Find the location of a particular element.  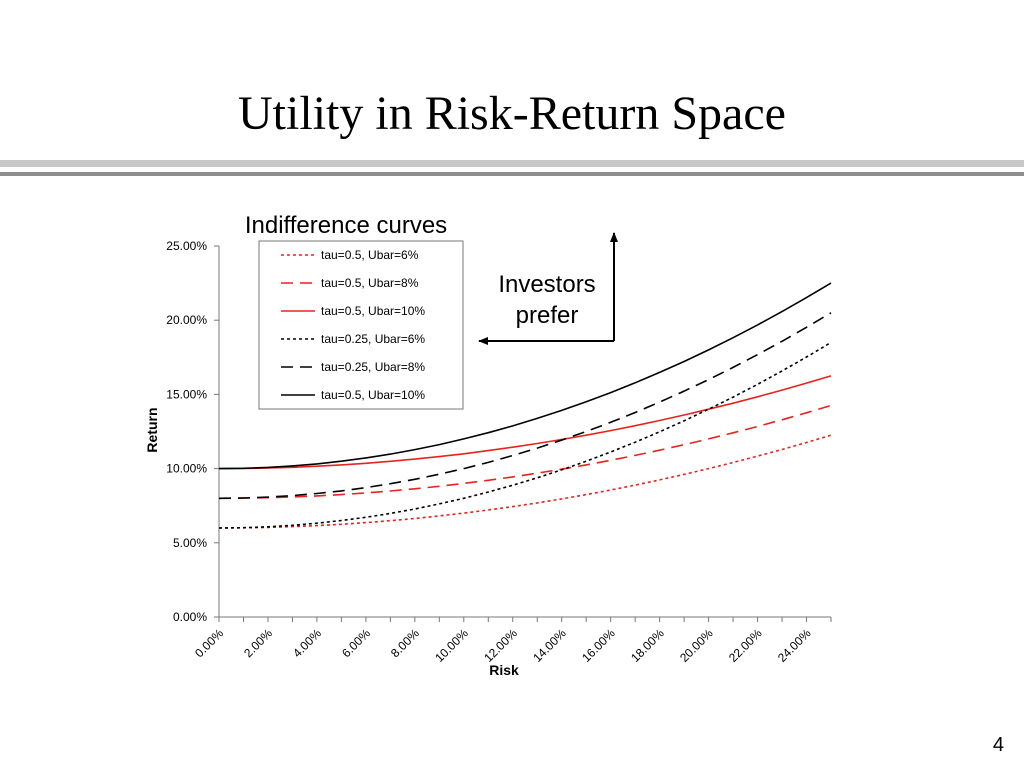

legend-box is located at coordinates (361, 325).